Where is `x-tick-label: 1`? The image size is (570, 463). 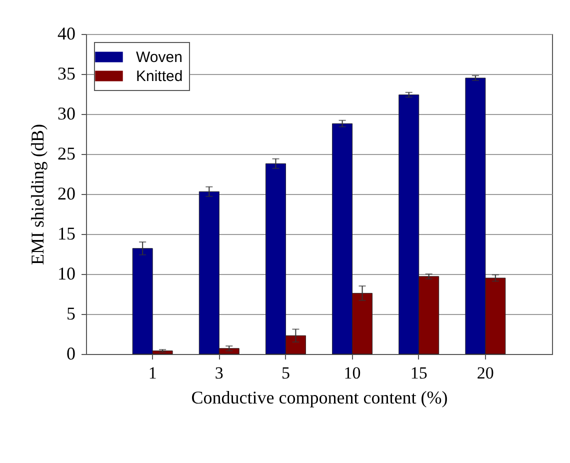 x-tick-label: 1 is located at coordinates (152, 373).